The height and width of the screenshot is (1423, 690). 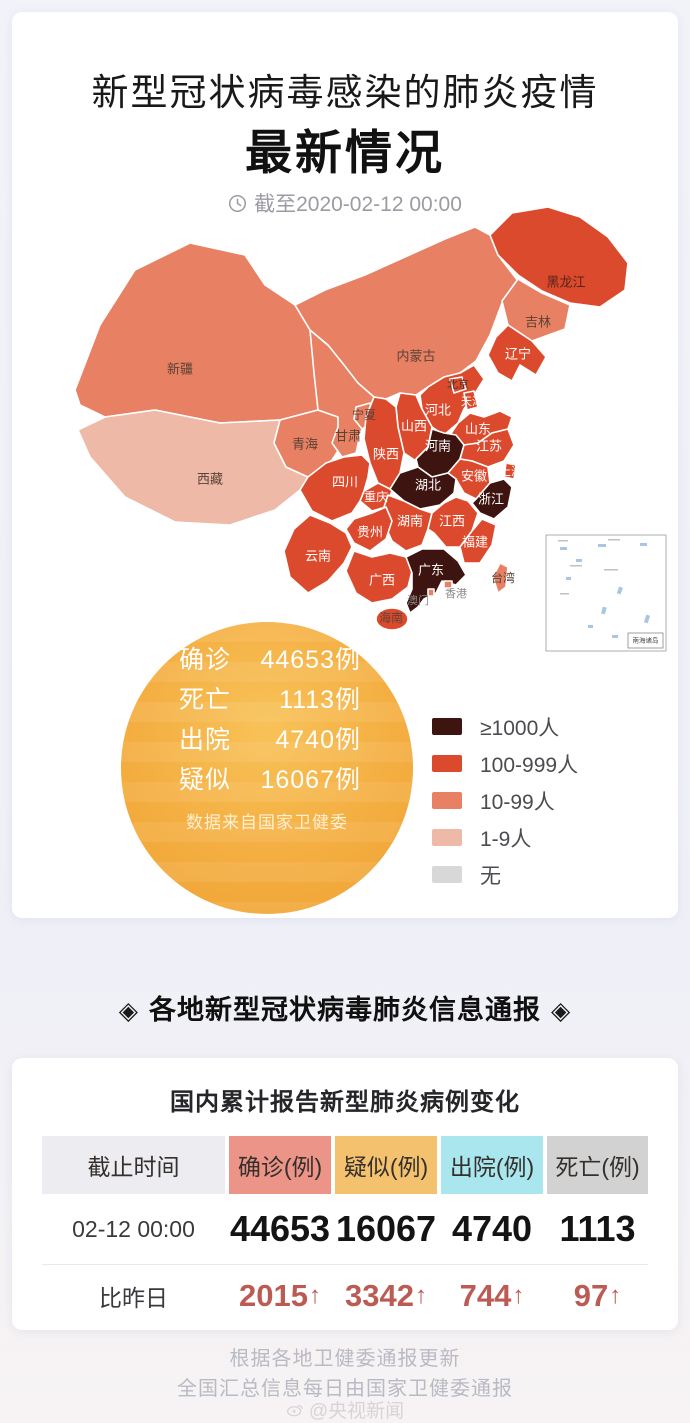 What do you see at coordinates (358, 204) in the screenshot?
I see `as-of-timestamp: 截至2020-02-12 00:00` at bounding box center [358, 204].